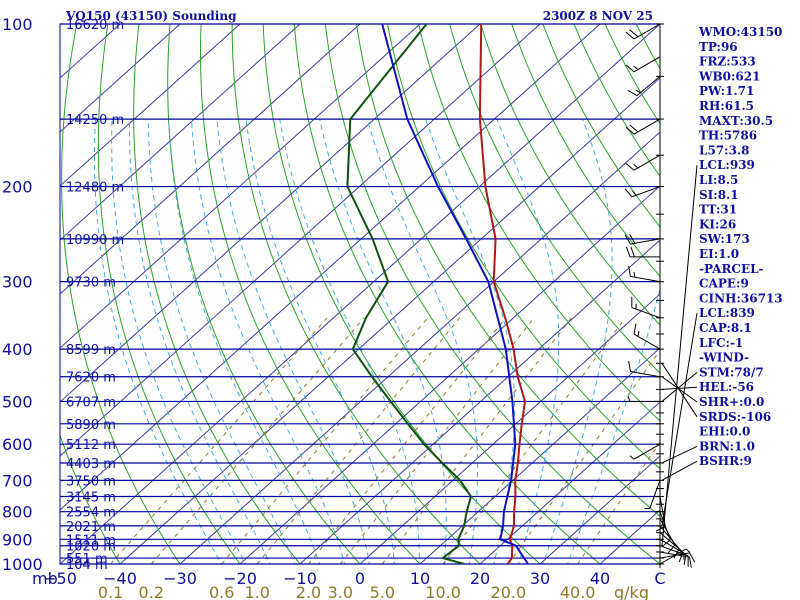 Image resolution: width=800 pixels, height=600 pixels. I want to click on station-title: VQ150 (43150) Sounding, so click(151, 16).